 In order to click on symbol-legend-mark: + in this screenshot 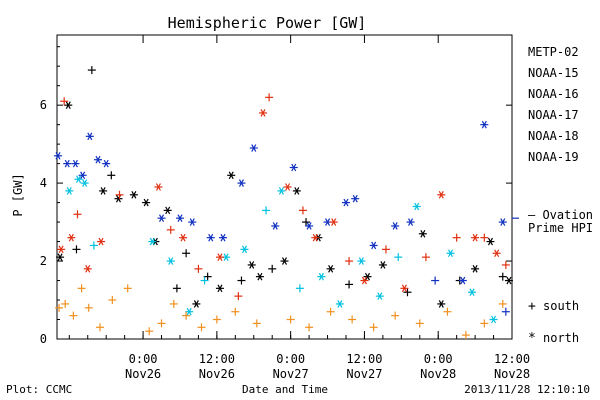, I will do `click(532, 306)`.